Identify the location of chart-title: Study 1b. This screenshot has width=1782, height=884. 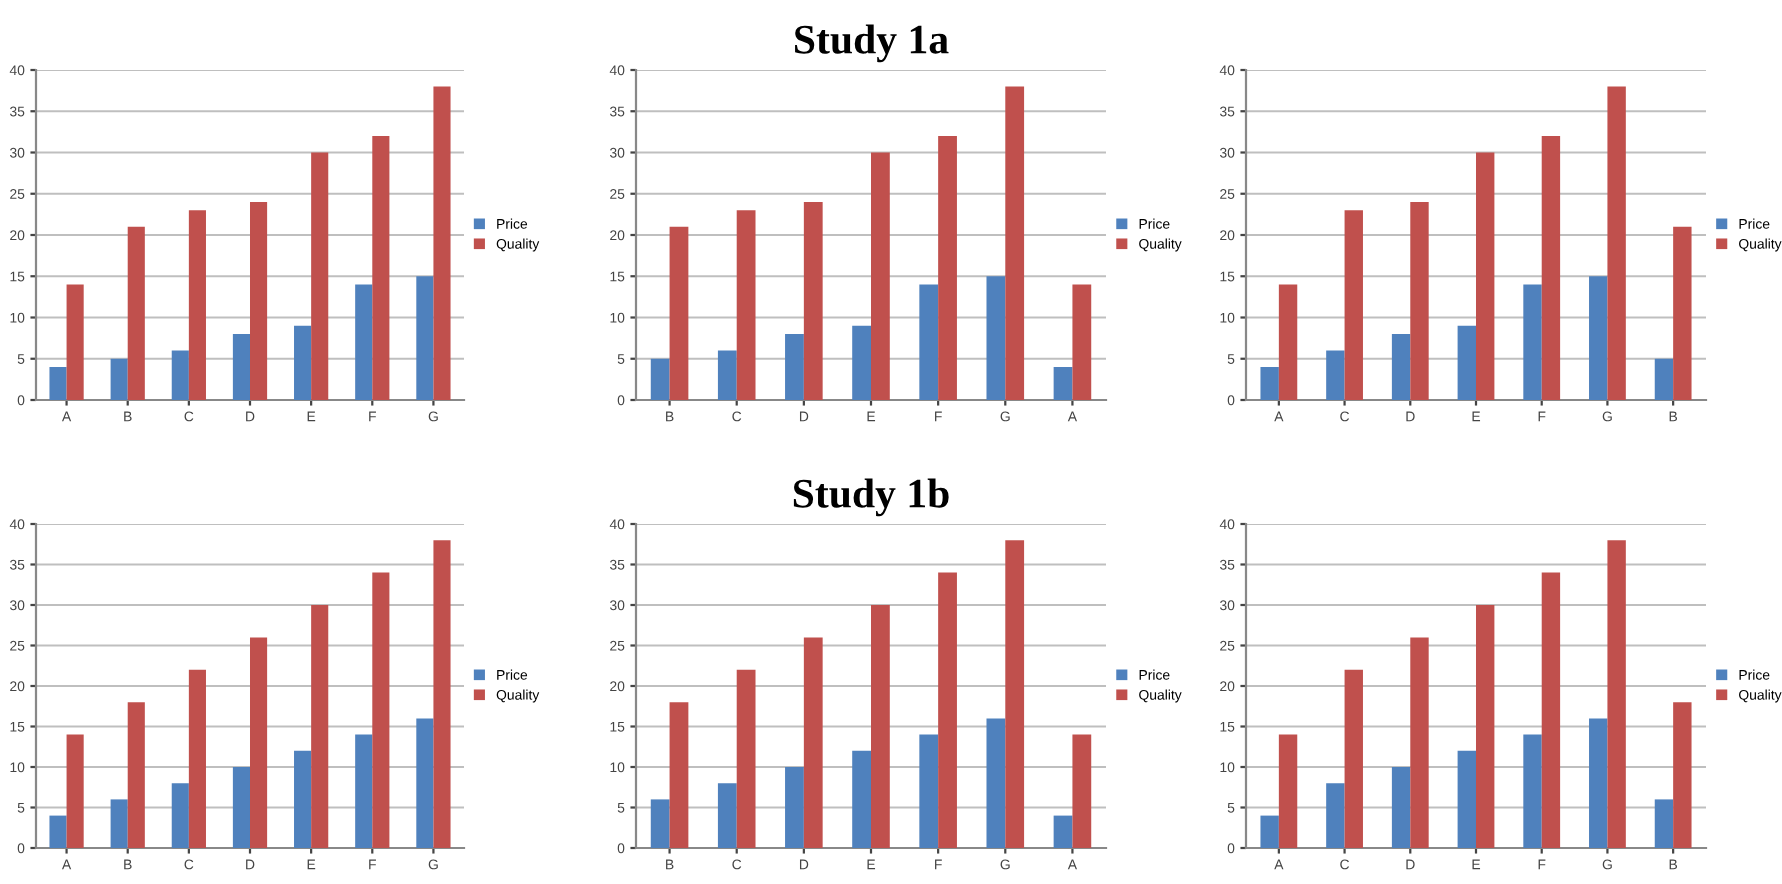
(871, 497).